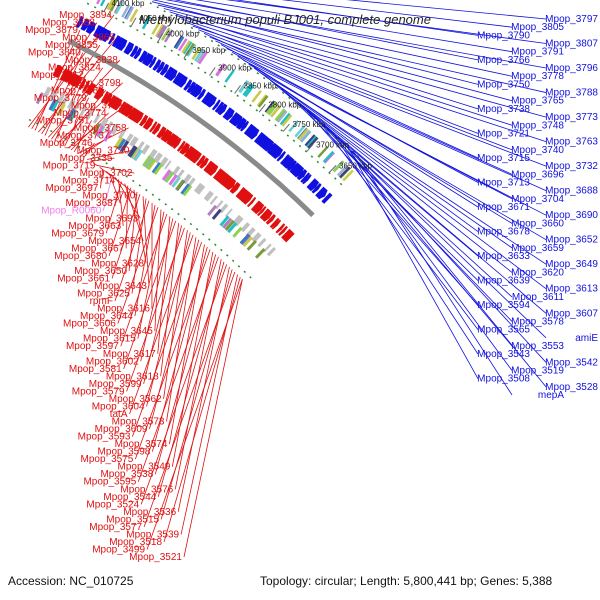 This screenshot has width=600, height=600. I want to click on left-gene-label: Mpop_3573, so click(138, 422).